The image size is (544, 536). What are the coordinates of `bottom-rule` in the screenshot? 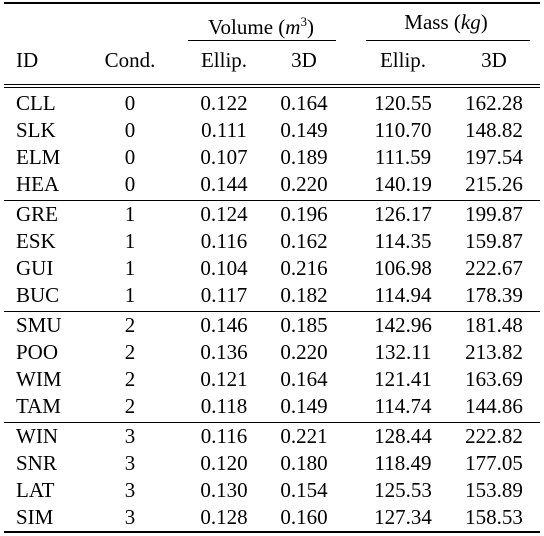 It's located at (272, 532).